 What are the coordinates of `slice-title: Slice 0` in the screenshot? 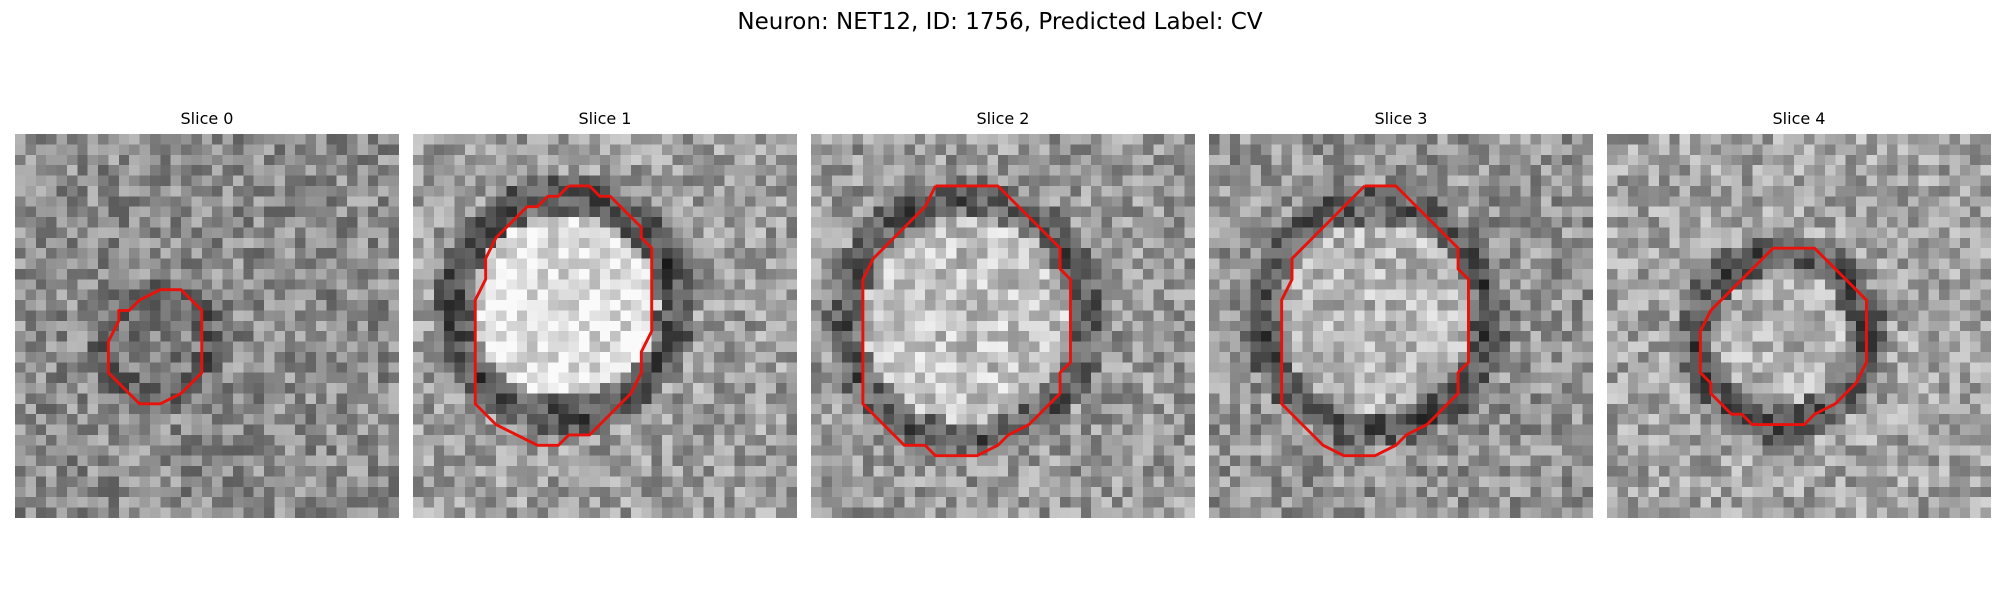 It's located at (207, 118).